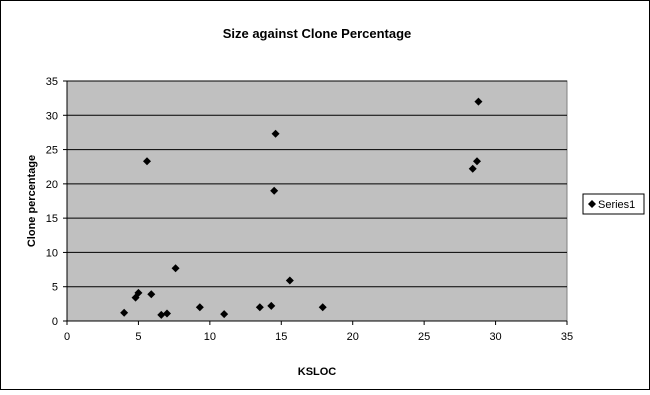 Image resolution: width=650 pixels, height=395 pixels. What do you see at coordinates (317, 33) in the screenshot?
I see `chart-title: Size against Clone Percentage` at bounding box center [317, 33].